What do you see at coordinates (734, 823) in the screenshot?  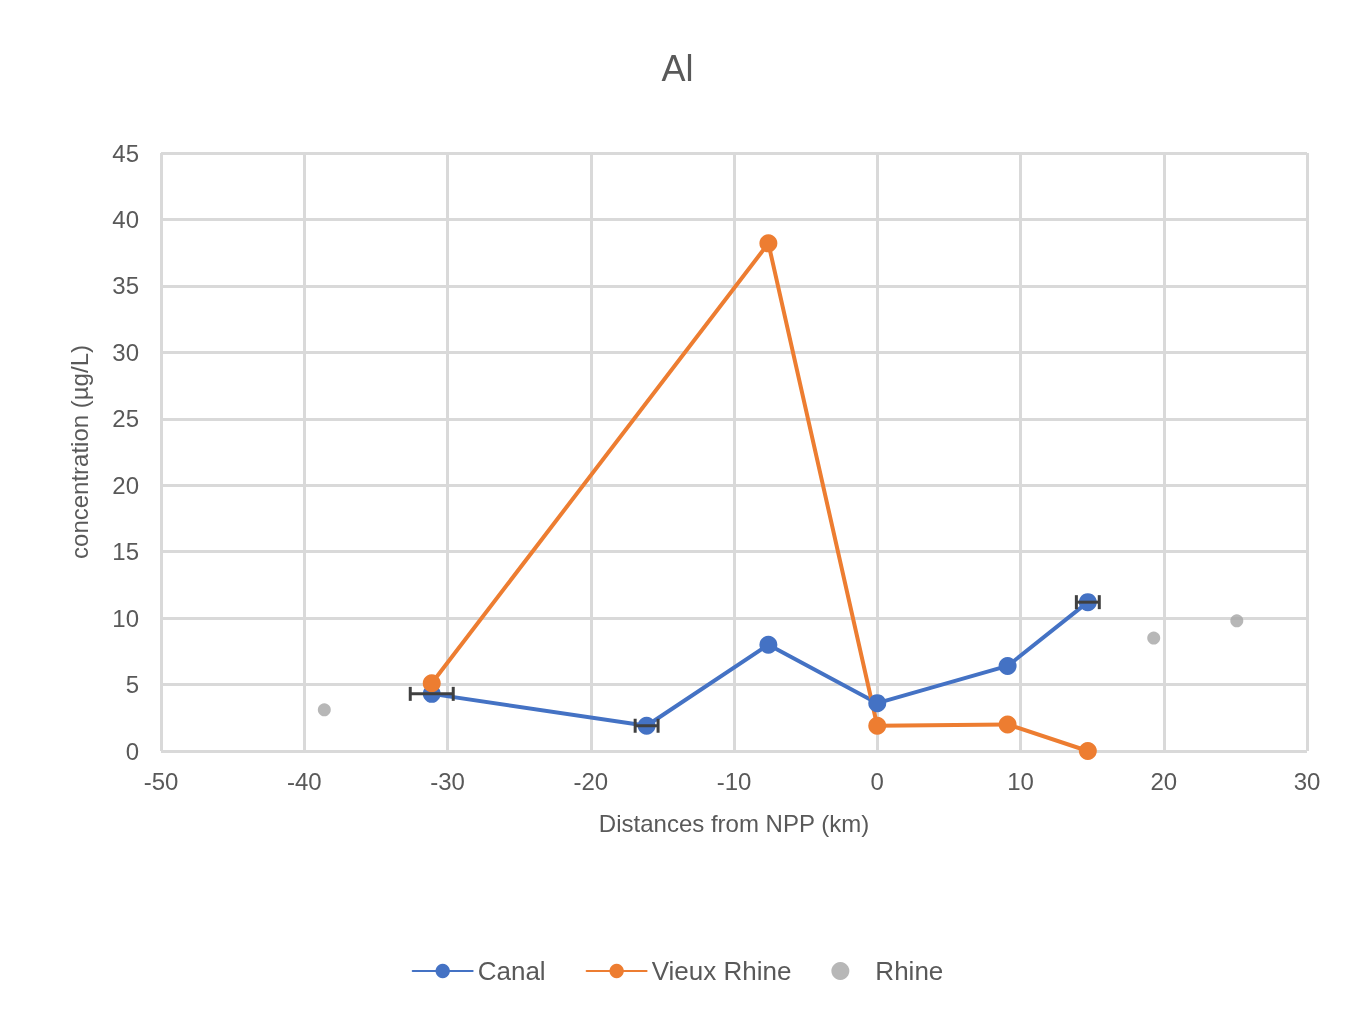 I see `x-axis-title: Distances from NPP (km)` at bounding box center [734, 823].